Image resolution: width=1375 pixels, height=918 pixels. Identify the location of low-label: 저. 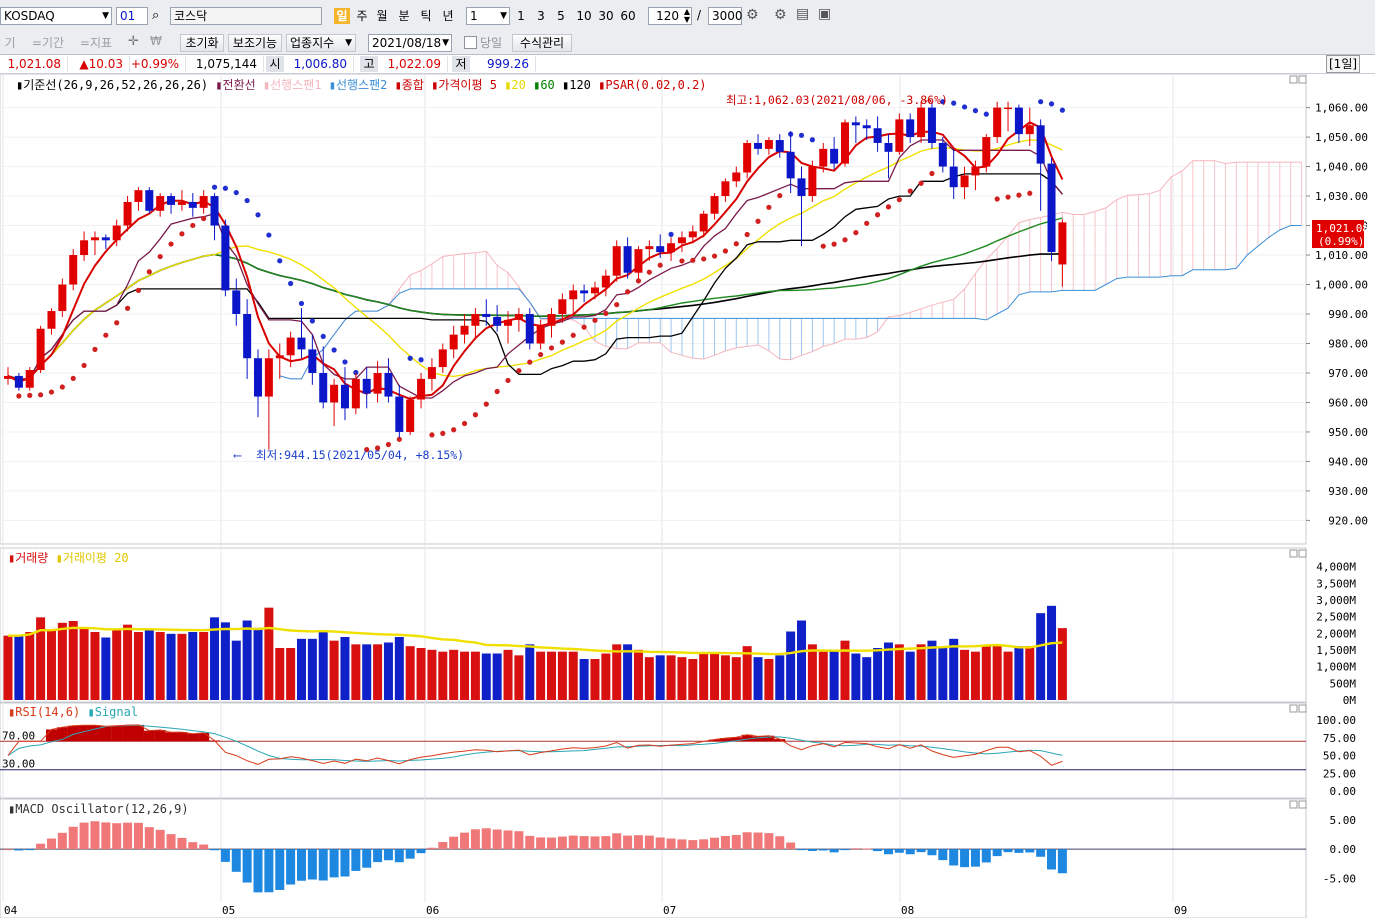
(461, 64).